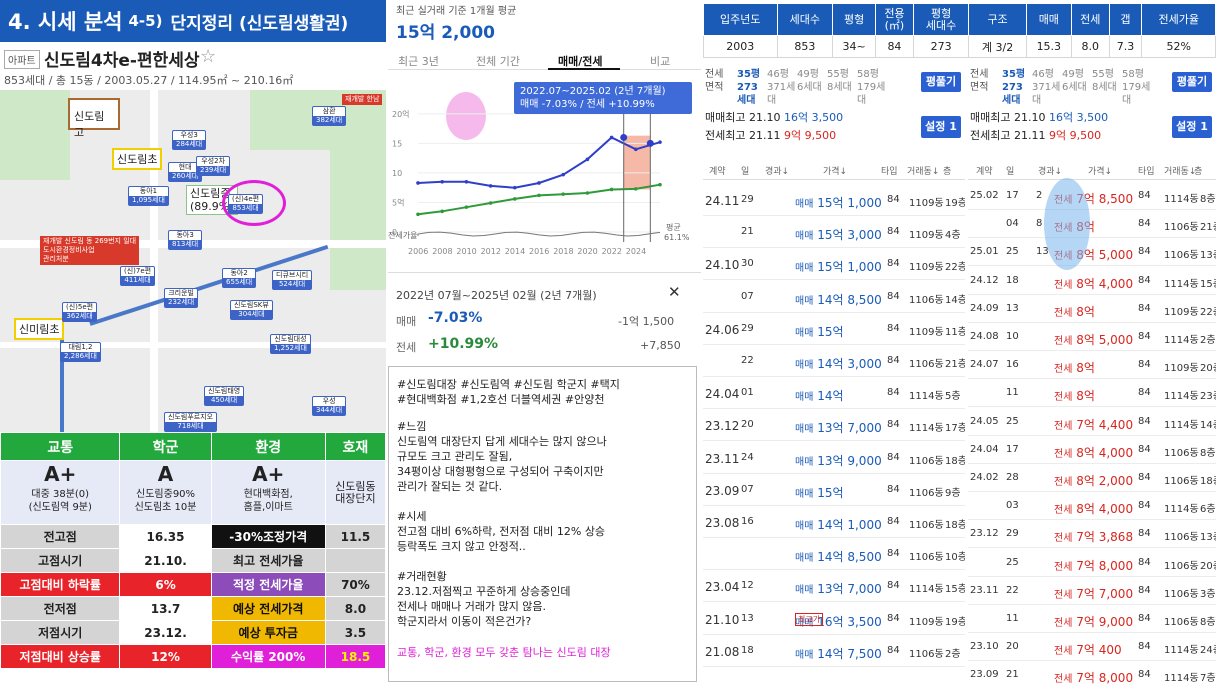 Image resolution: width=1216 pixels, height=684 pixels. Describe the element at coordinates (674, 292) in the screenshot. I see `close-icon: ✕` at that location.